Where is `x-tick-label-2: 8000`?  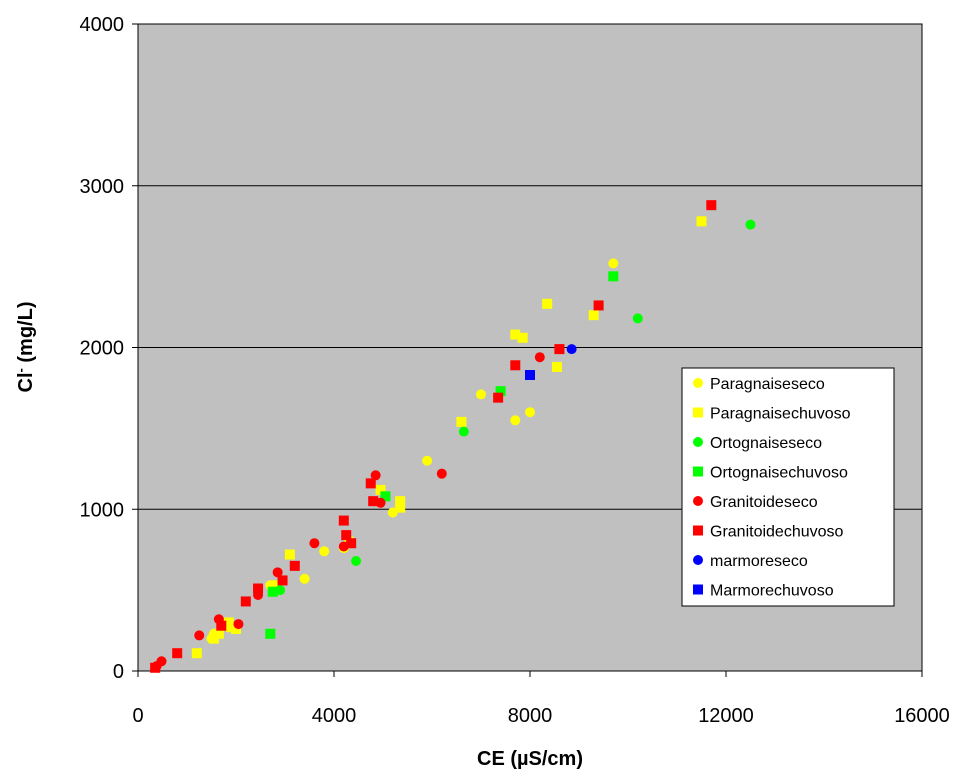
x-tick-label-2: 8000 is located at coordinates (530, 716).